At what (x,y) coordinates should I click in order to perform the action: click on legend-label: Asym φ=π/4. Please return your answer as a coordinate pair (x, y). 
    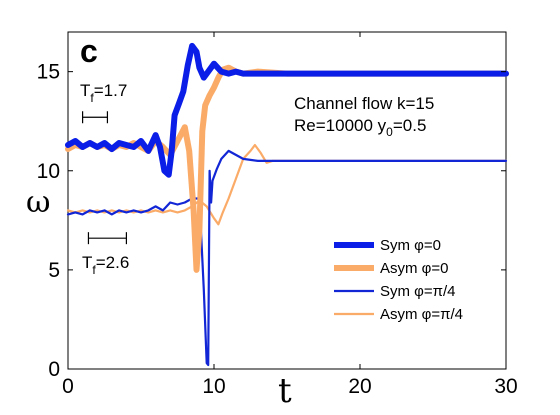
    Looking at the image, I should click on (421, 314).